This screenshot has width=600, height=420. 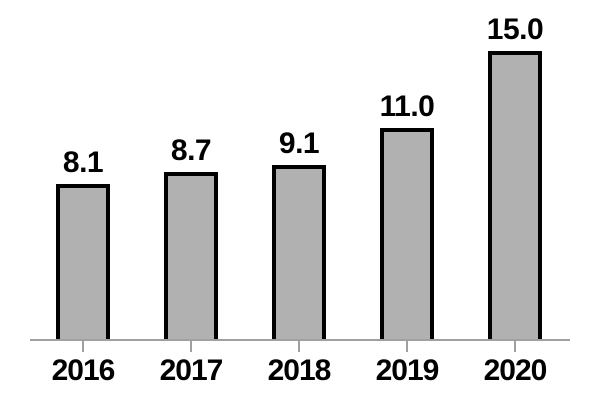 What do you see at coordinates (83, 162) in the screenshot?
I see `bar-value-label: 8.1` at bounding box center [83, 162].